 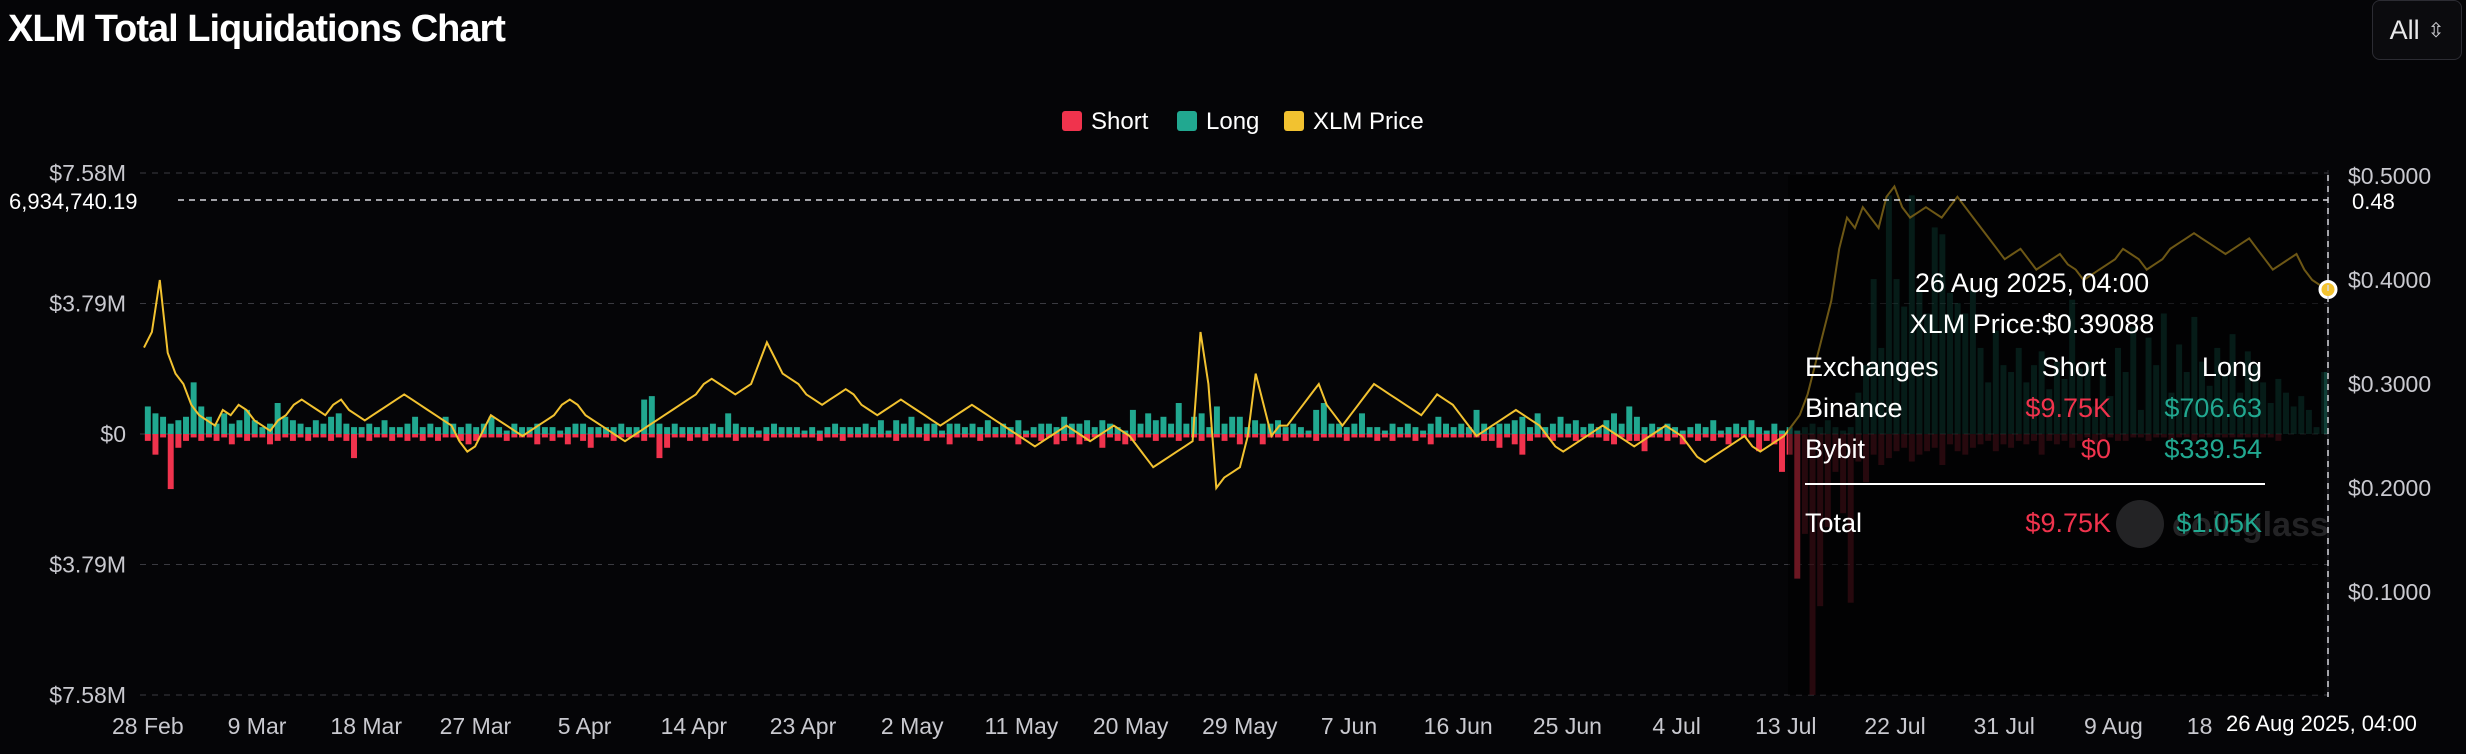 I want to click on y-right-tick-label: $0.4000, so click(x=2389, y=280).